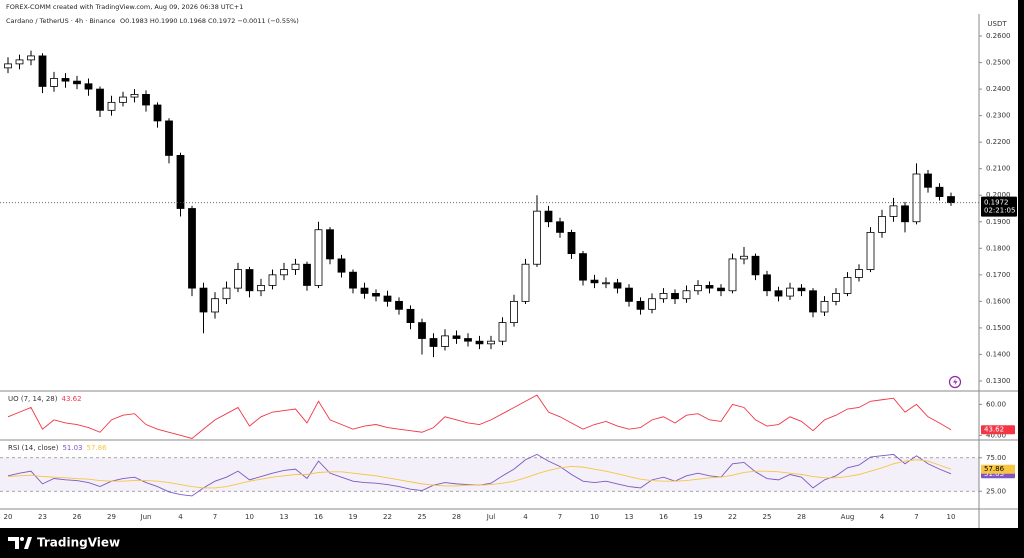 This screenshot has height=558, width=1024. Describe the element at coordinates (998, 301) in the screenshot. I see `y-tick-label: 0.1600` at that location.